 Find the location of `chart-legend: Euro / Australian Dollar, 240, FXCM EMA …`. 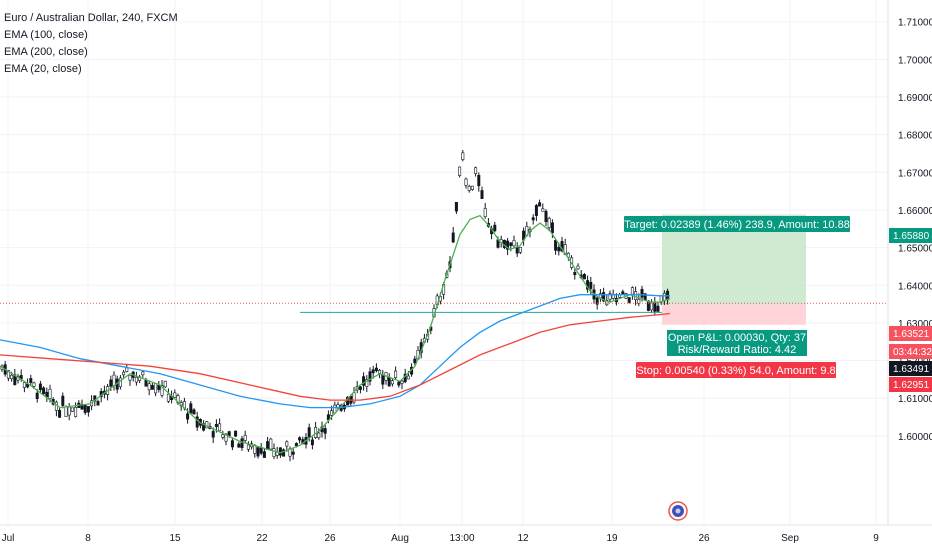

chart-legend: Euro / Australian Dollar, 240, FXCM EMA … is located at coordinates (91, 44).